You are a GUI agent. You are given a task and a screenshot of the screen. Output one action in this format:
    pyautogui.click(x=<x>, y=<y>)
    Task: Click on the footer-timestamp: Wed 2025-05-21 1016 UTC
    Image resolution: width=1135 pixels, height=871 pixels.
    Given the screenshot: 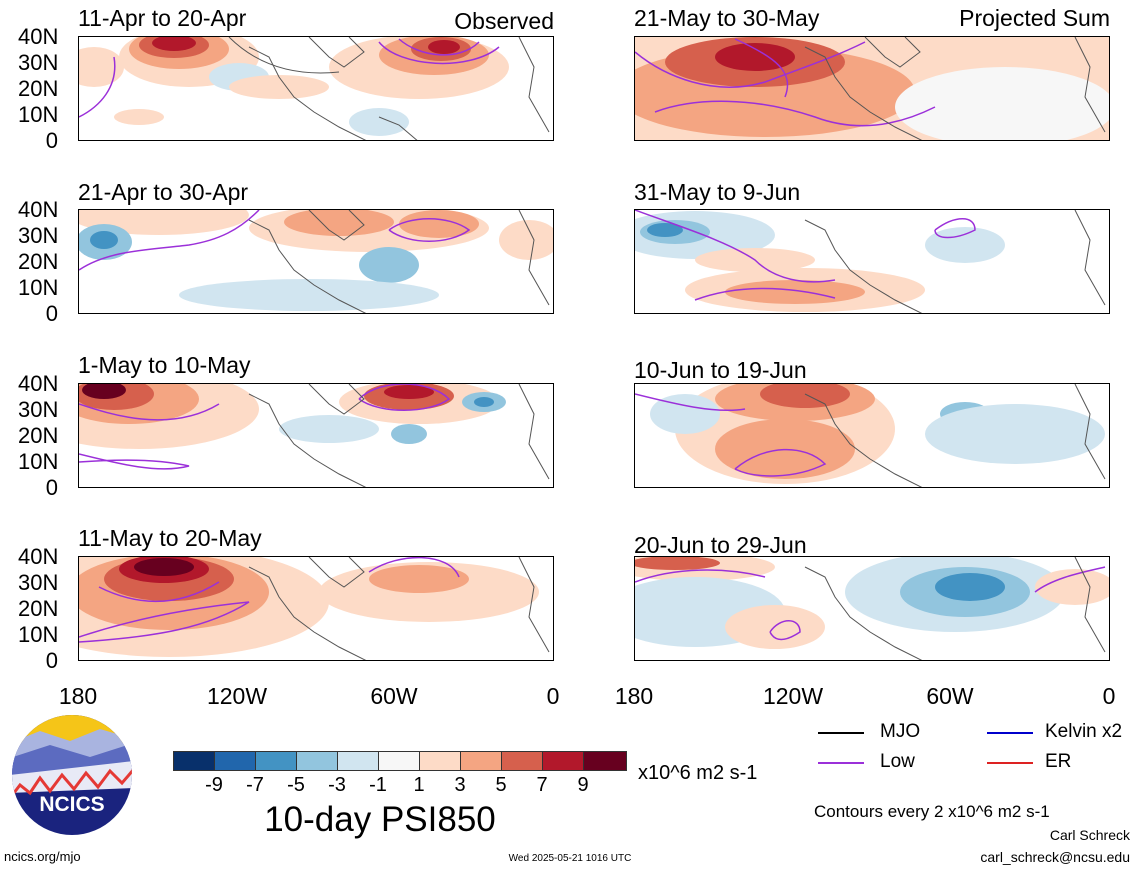 What is the action you would take?
    pyautogui.click(x=570, y=858)
    